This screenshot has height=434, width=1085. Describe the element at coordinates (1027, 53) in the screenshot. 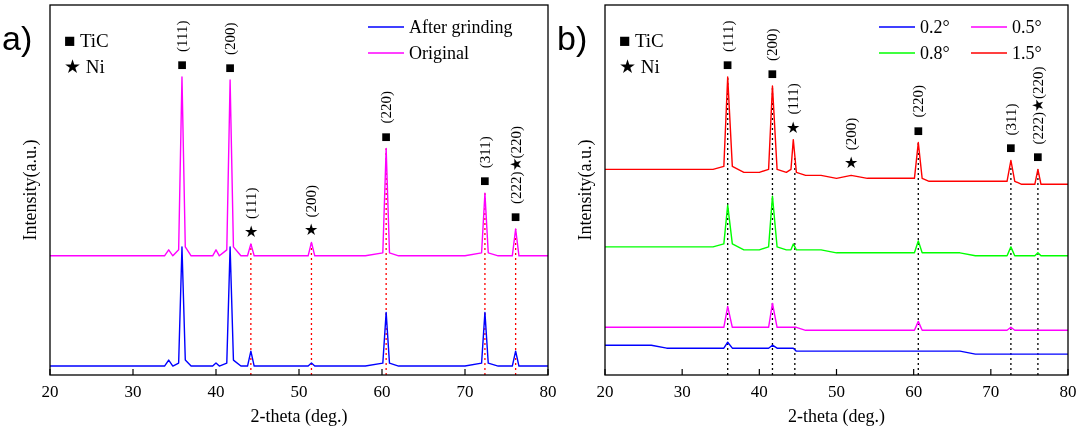

I see `legend-label: 1.5°` at that location.